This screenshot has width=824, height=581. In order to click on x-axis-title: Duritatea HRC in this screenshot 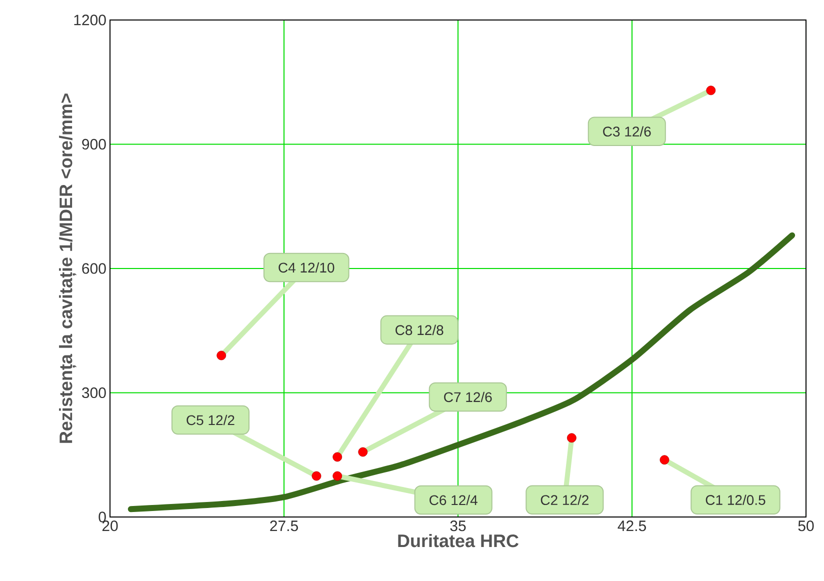, I will do `click(458, 541)`.